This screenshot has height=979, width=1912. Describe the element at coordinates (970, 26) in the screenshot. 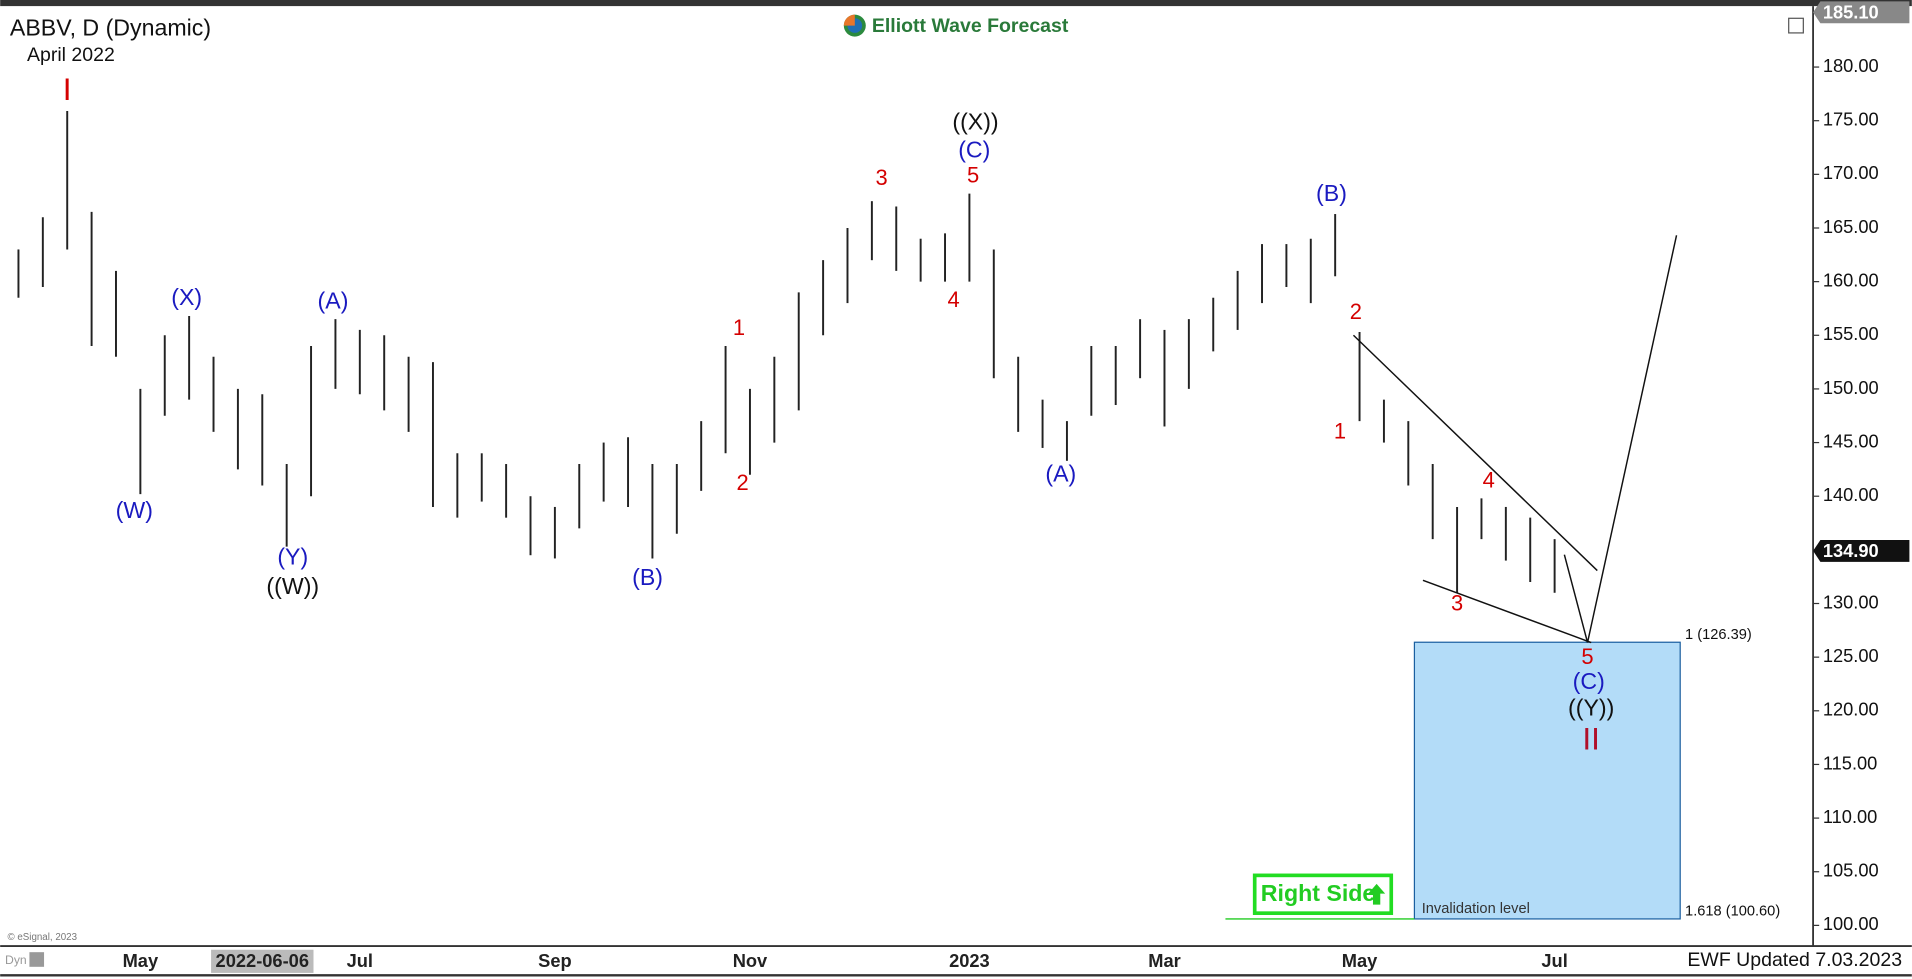

I see `brand: Elliott Wave Forecast` at that location.